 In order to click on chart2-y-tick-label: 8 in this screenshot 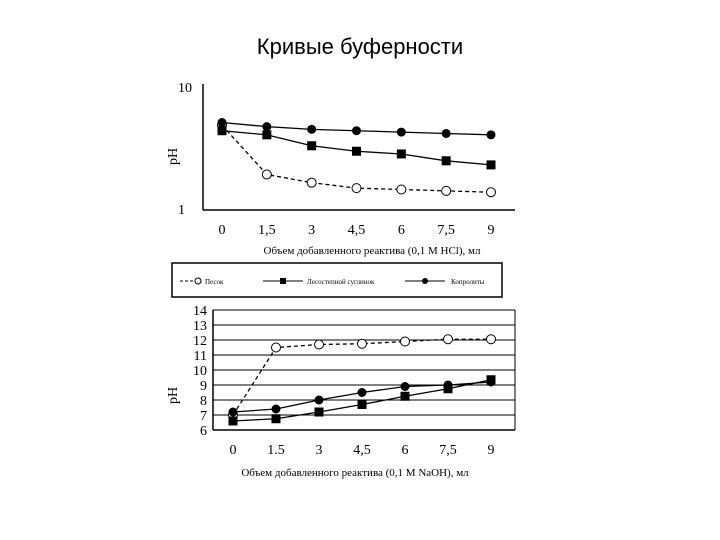, I will do `click(203, 401)`.